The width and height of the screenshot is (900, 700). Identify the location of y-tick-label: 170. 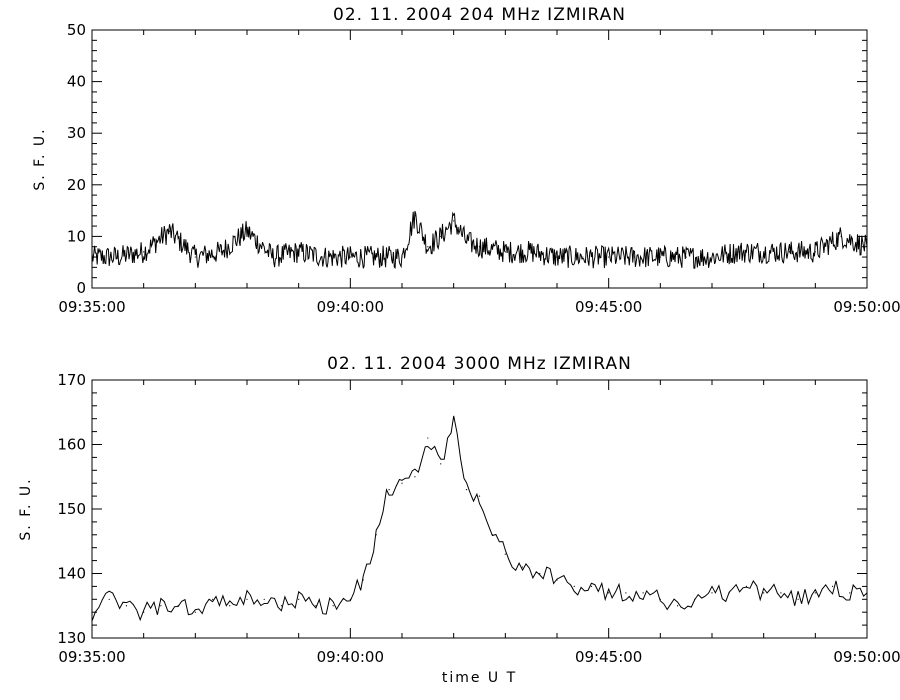
(71, 380).